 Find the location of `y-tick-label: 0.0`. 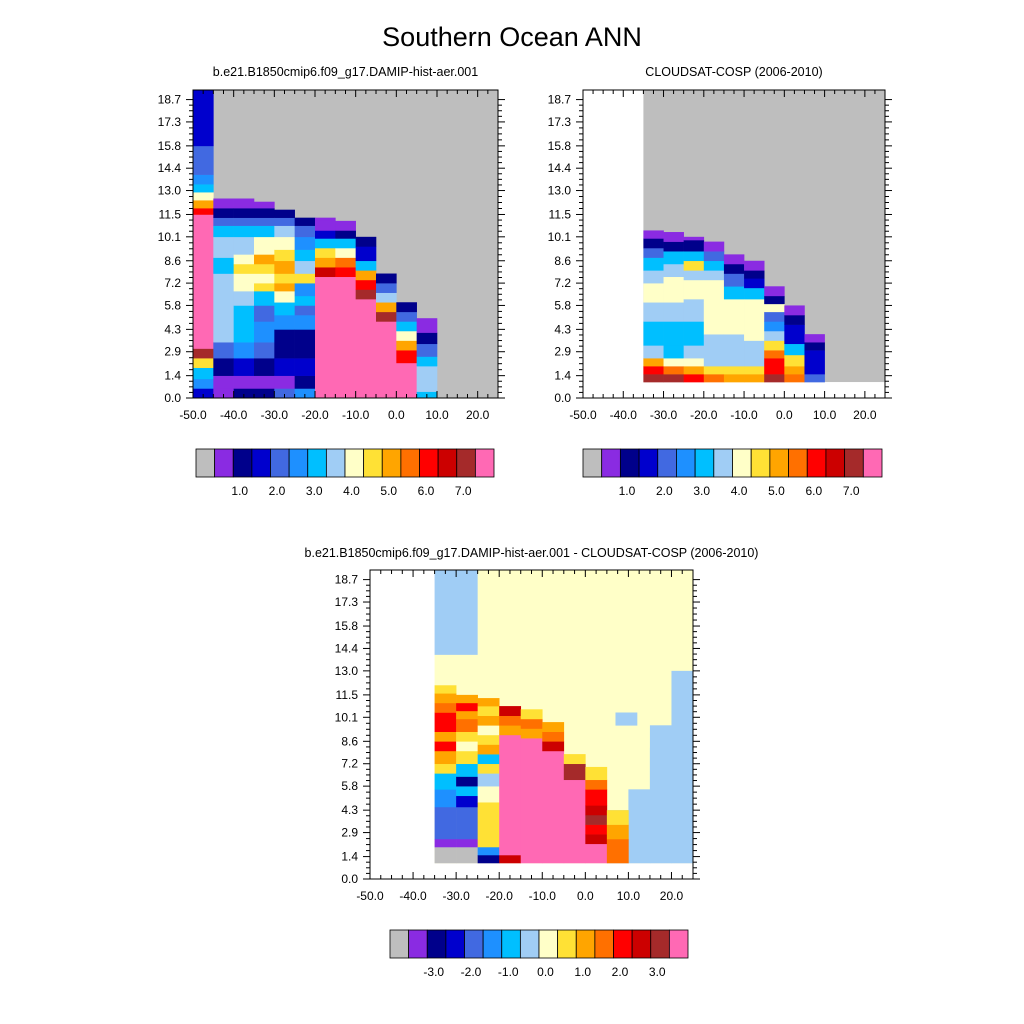

y-tick-label: 0.0 is located at coordinates (562, 398).